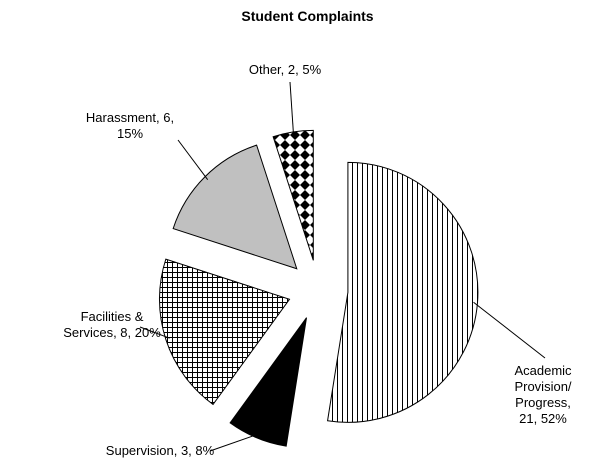 The image size is (615, 464). What do you see at coordinates (285, 69) in the screenshot?
I see `data-label: Other, 2, 5%` at bounding box center [285, 69].